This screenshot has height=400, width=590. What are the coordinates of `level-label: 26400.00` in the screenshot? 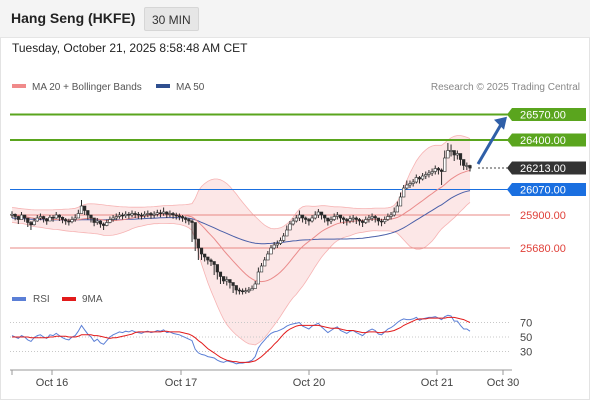 It's located at (543, 141).